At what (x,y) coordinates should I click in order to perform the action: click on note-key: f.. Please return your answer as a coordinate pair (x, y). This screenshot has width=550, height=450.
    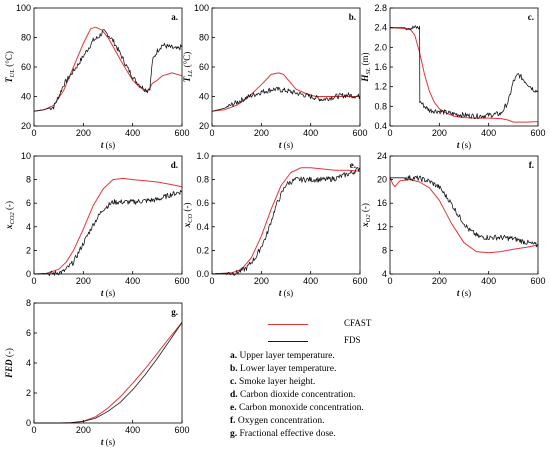
    Looking at the image, I should click on (233, 421).